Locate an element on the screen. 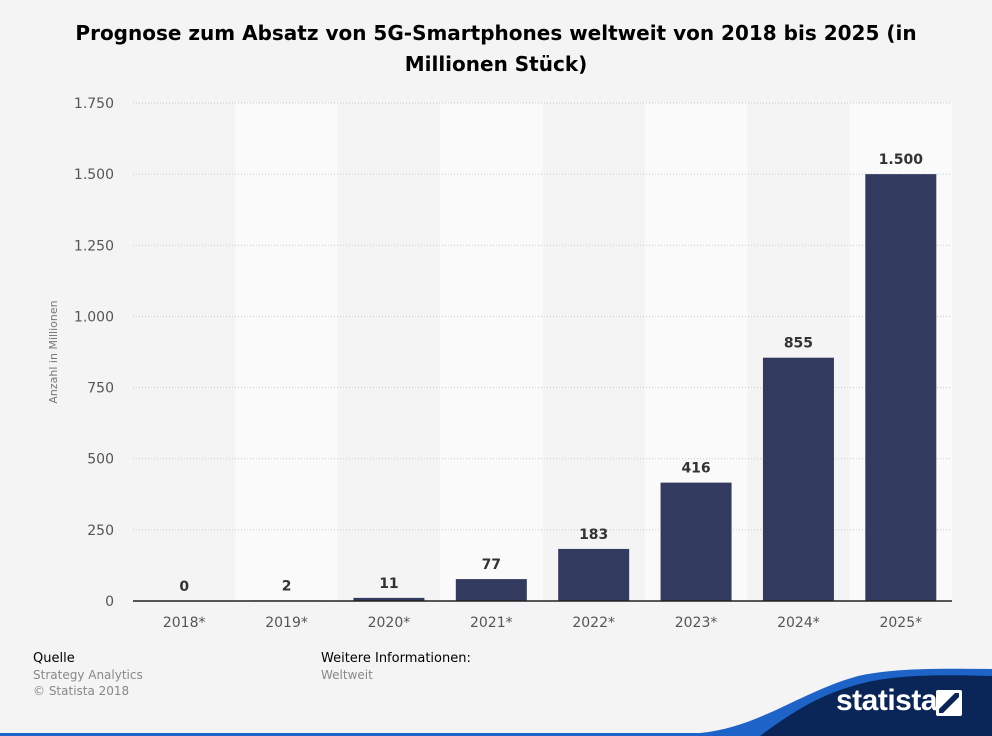 The image size is (992, 736). info-heading: Weitere Informationen: is located at coordinates (396, 658).